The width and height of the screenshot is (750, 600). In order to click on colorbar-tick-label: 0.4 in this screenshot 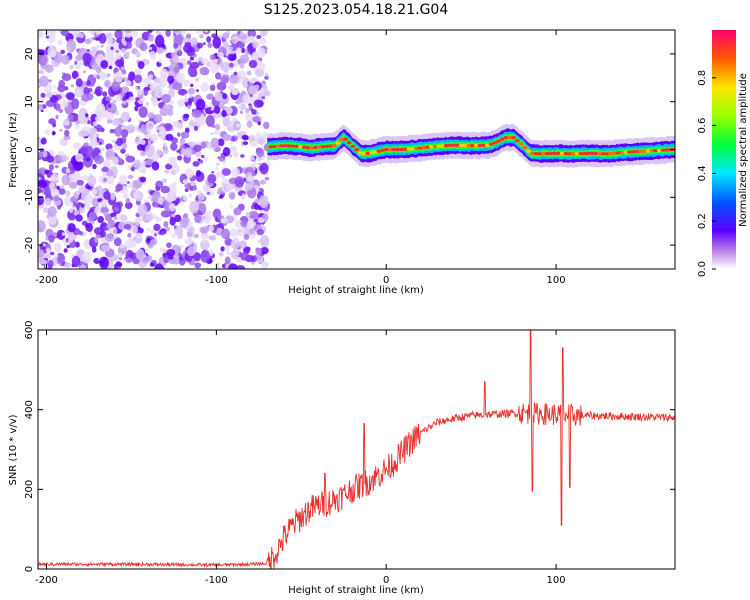, I will do `click(702, 173)`.